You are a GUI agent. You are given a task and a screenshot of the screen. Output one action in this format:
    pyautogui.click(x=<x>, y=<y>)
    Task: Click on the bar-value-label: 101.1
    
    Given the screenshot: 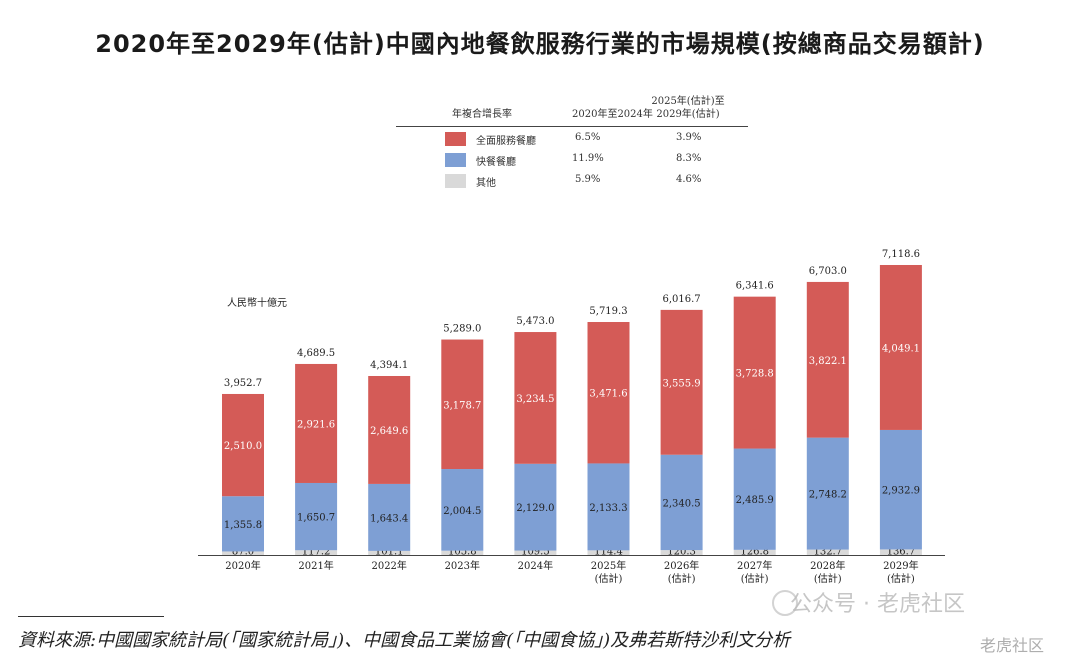 What is the action you would take?
    pyautogui.click(x=389, y=552)
    